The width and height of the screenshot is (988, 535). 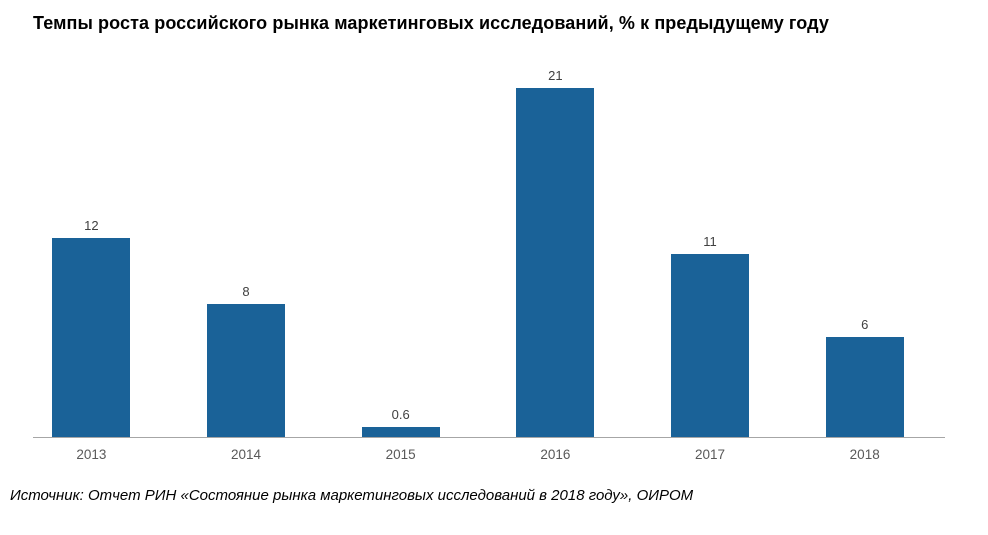 I want to click on bar-value-label: 21, so click(x=555, y=75).